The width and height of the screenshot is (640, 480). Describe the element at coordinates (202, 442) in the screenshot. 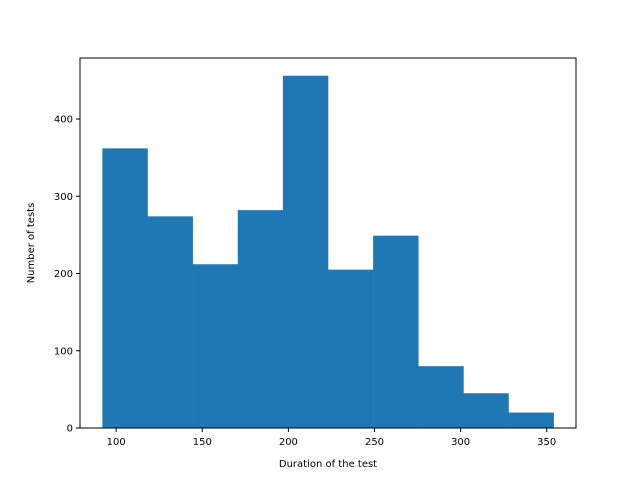

I see `x-tick-label: 150` at that location.